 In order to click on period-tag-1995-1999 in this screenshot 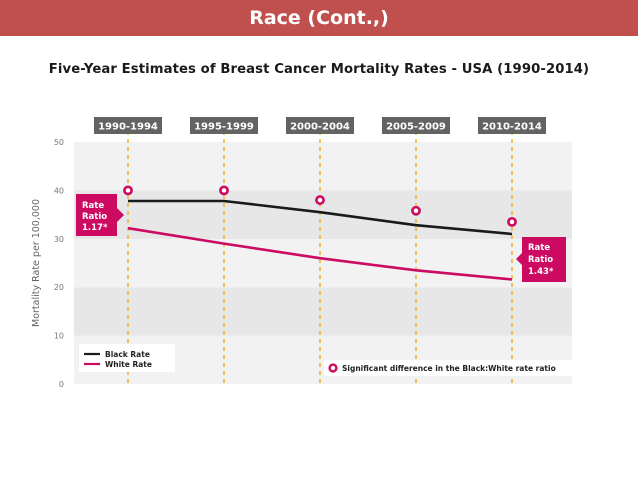, I will do `click(224, 125)`.